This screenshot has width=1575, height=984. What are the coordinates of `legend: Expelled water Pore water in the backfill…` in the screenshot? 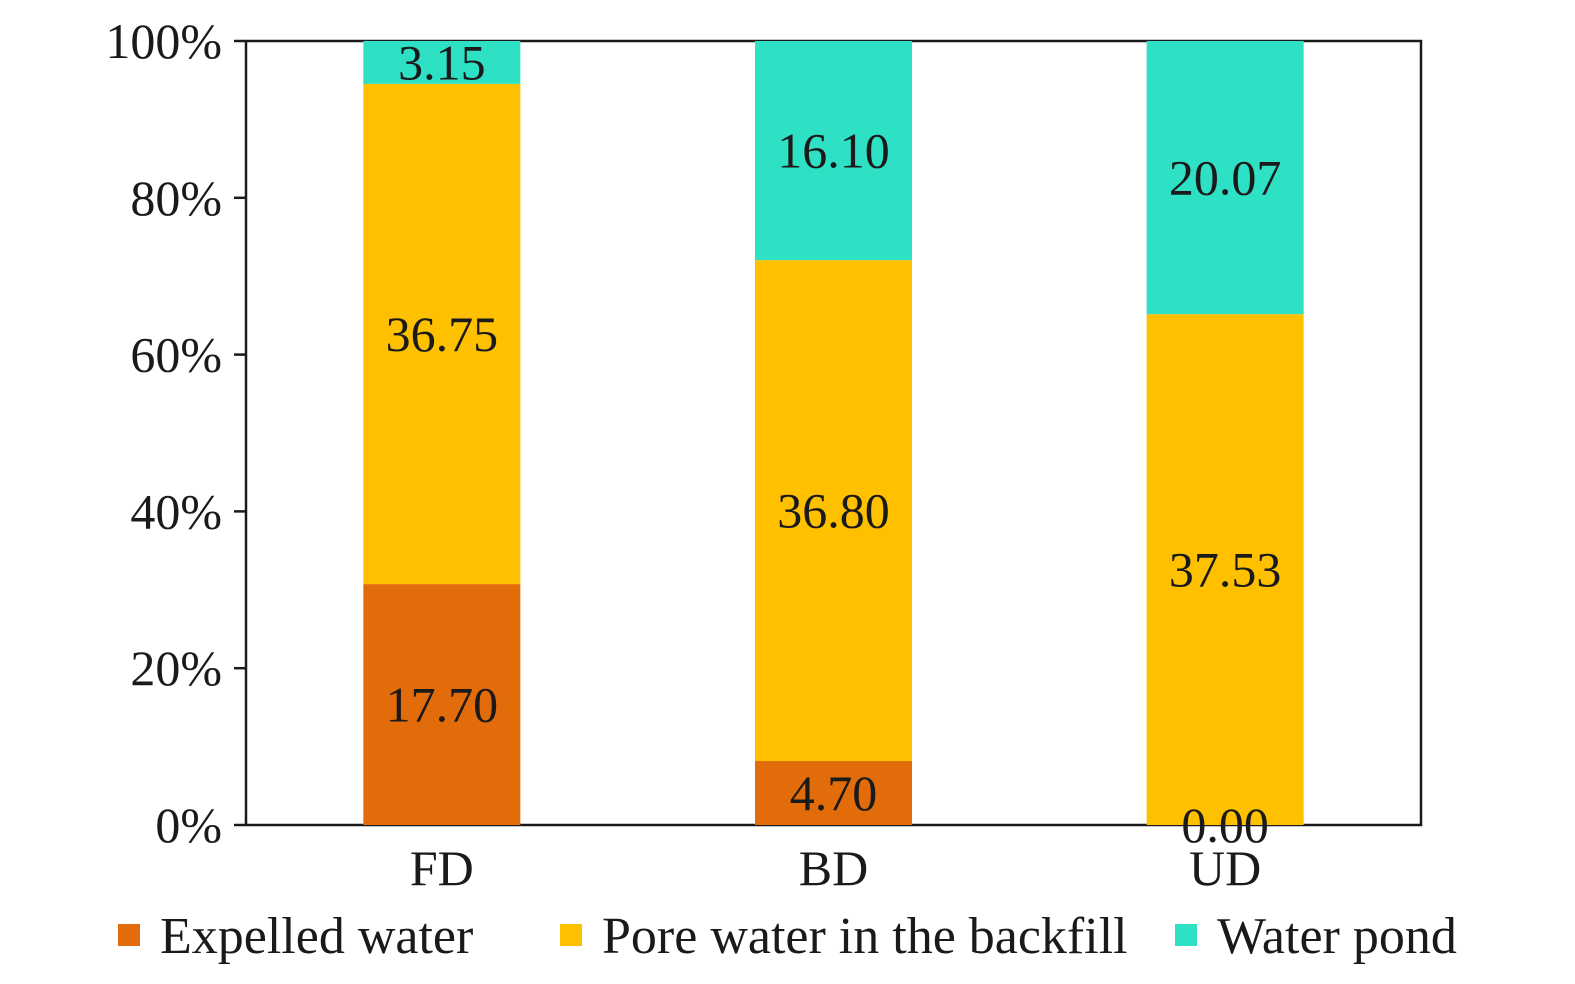 It's located at (787, 936).